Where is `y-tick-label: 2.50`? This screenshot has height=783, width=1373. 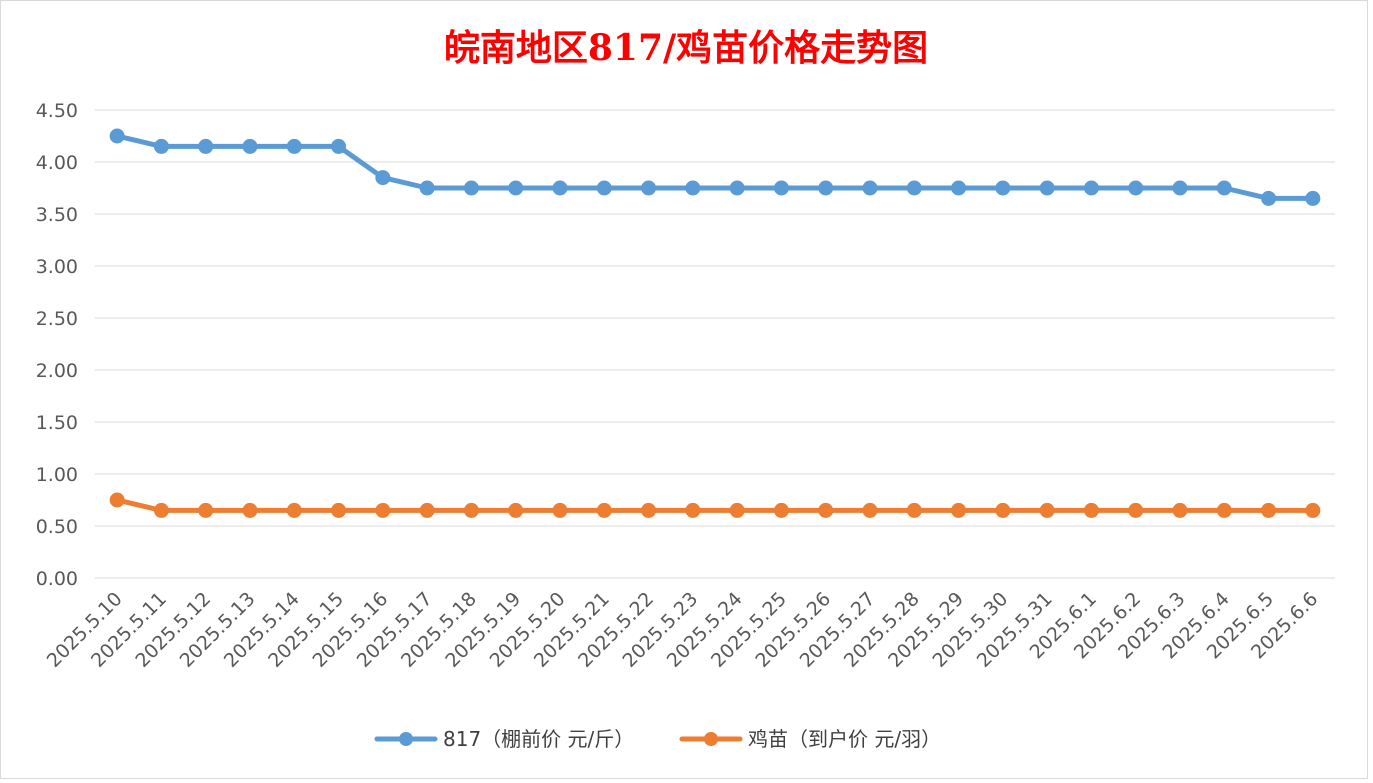
y-tick-label: 2.50 is located at coordinates (57, 319).